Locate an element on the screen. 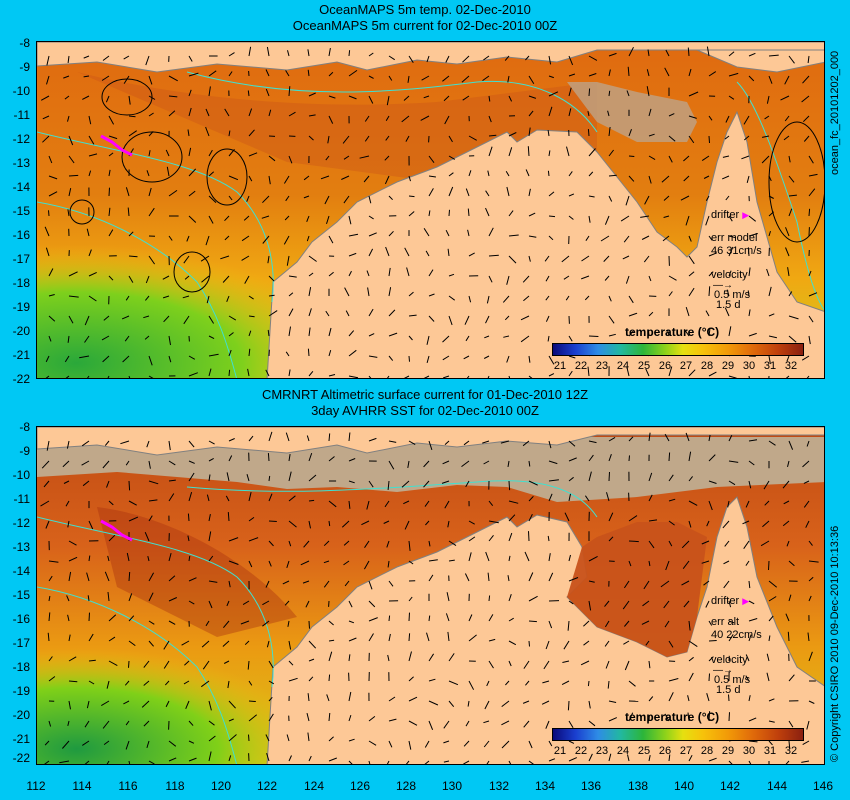 The image size is (850, 800). lat-label: -21 is located at coordinates (21, 739).